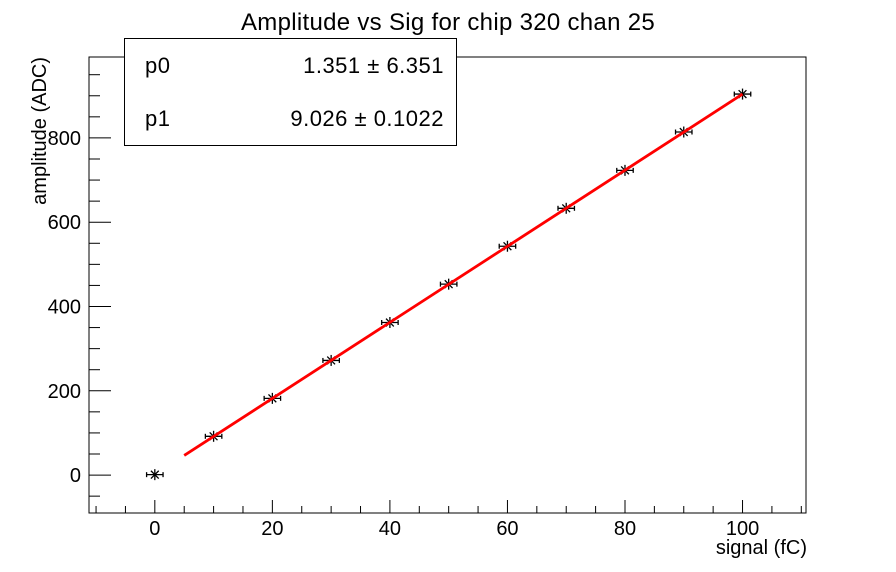  Describe the element at coordinates (625, 529) in the screenshot. I see `x-tick-label: 80` at that location.